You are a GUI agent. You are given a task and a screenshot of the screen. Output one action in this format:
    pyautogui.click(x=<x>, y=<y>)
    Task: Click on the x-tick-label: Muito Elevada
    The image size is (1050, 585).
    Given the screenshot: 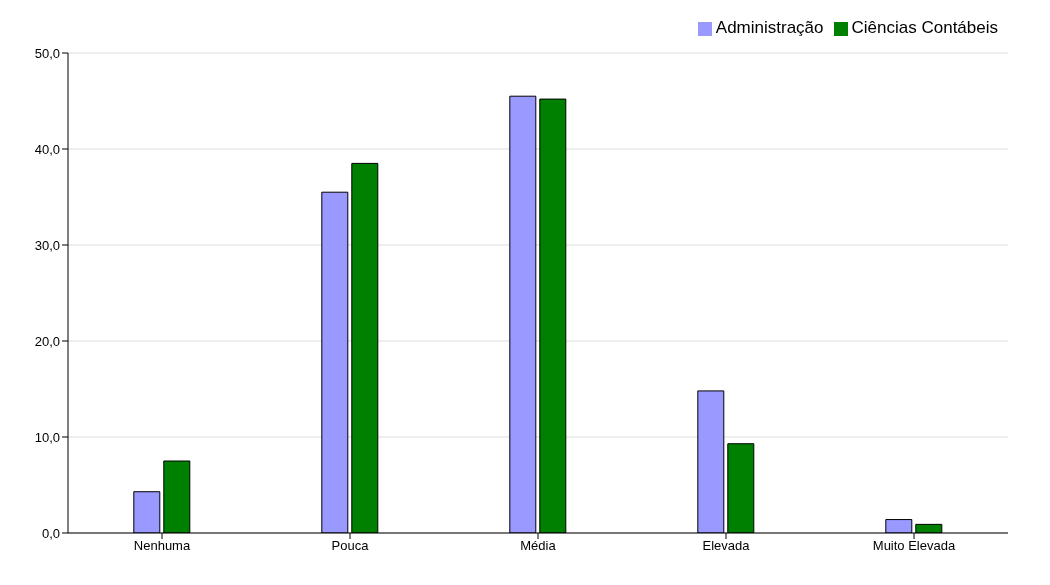 What is the action you would take?
    pyautogui.click(x=914, y=546)
    